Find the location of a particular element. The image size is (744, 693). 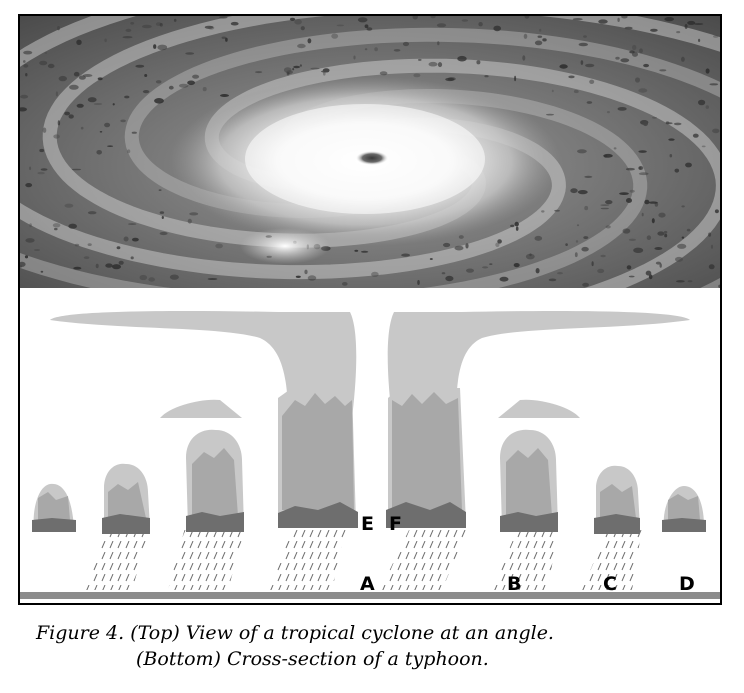

caption-line-2: (Bottom) Cross-section of a typhoon. is located at coordinates (312, 659).